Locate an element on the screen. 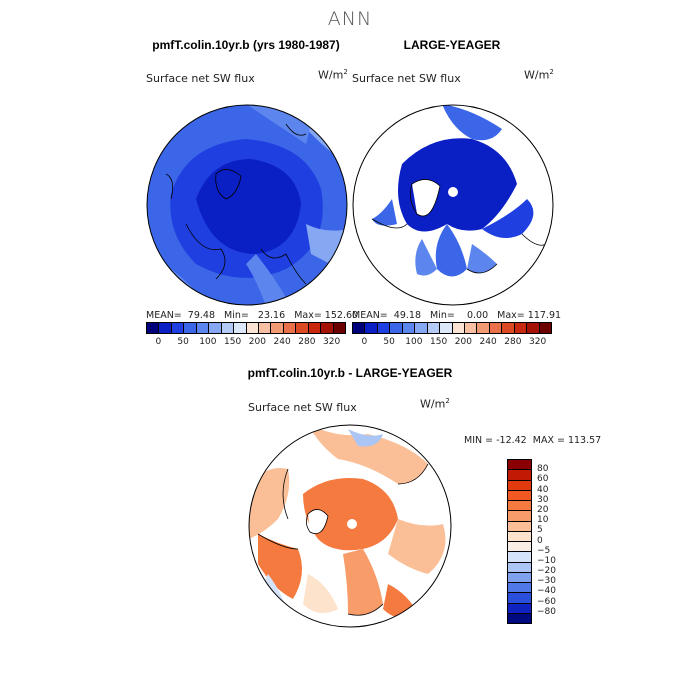 Image resolution: width=700 pixels, height=700 pixels. panel-1-units: W/m2 is located at coordinates (333, 75).